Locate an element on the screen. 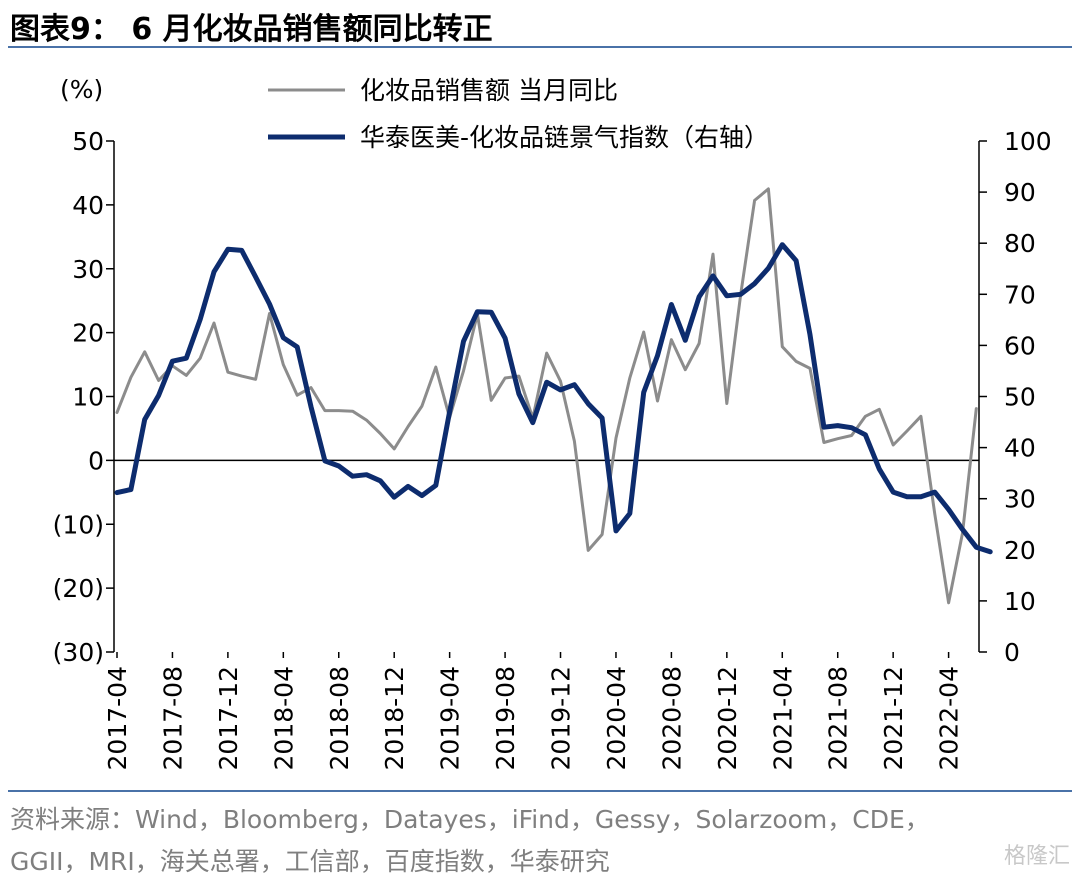 The width and height of the screenshot is (1080, 878). legend-label: 化妆品销售额 当月同比 is located at coordinates (489, 90).